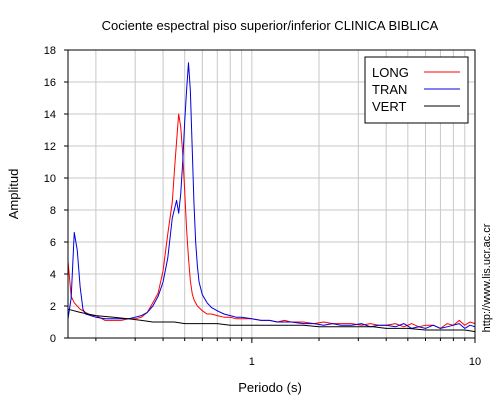  Describe the element at coordinates (56, 195) in the screenshot. I see `y-axis-ticks: 0 2 4 6 8 10 12 14 16 18` at that location.